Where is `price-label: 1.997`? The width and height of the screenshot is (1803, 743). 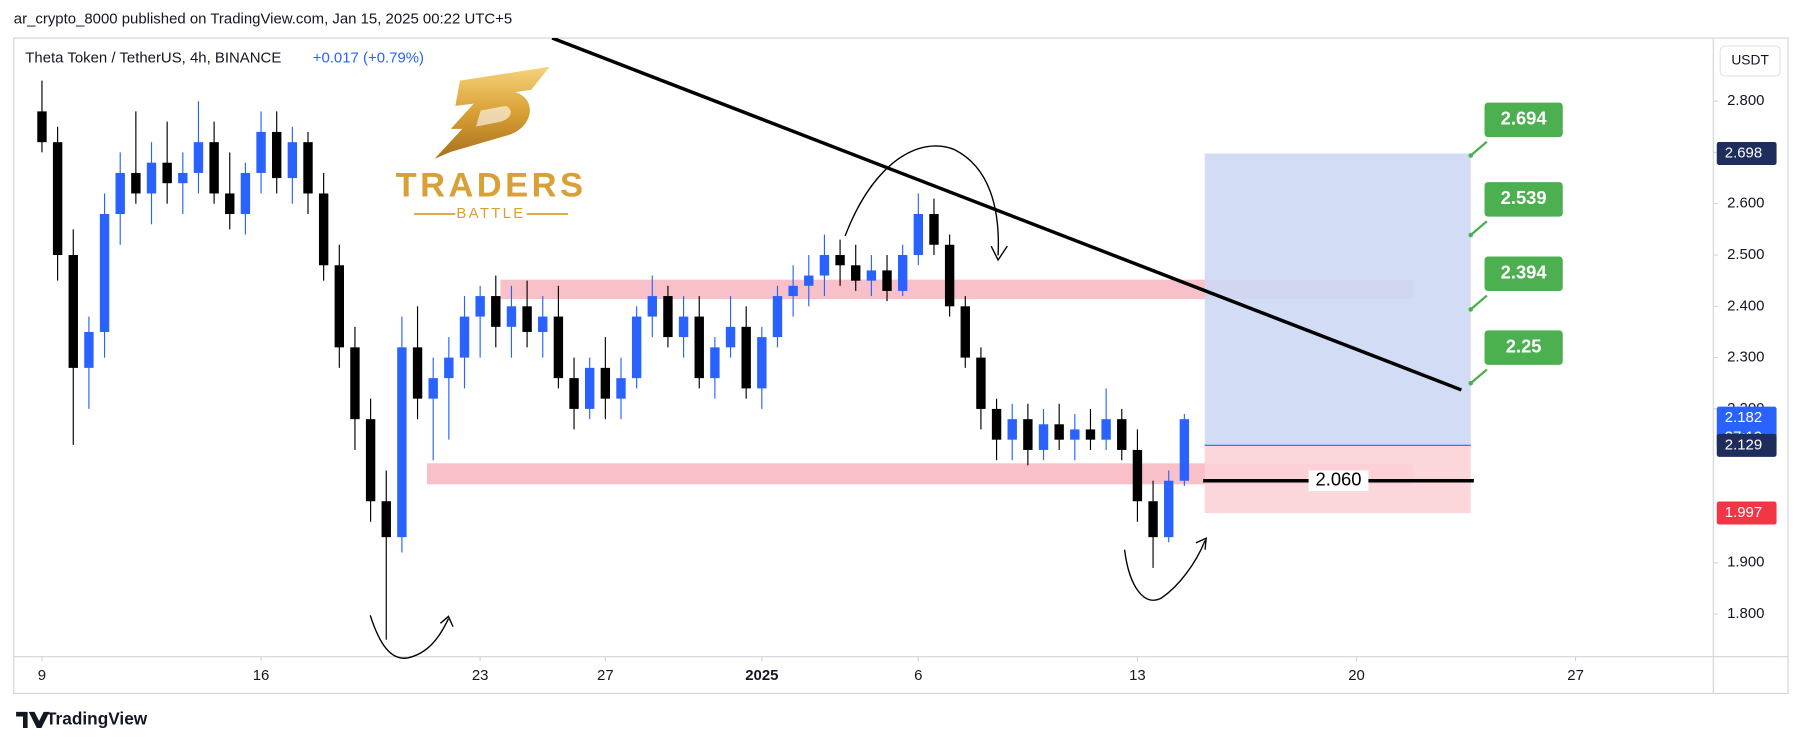 price-label: 1.997 is located at coordinates (1743, 512).